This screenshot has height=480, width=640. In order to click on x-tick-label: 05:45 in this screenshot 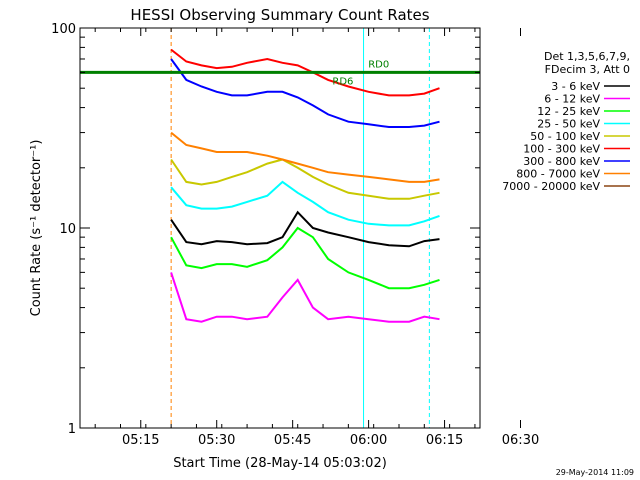, I will do `click(292, 440)`.